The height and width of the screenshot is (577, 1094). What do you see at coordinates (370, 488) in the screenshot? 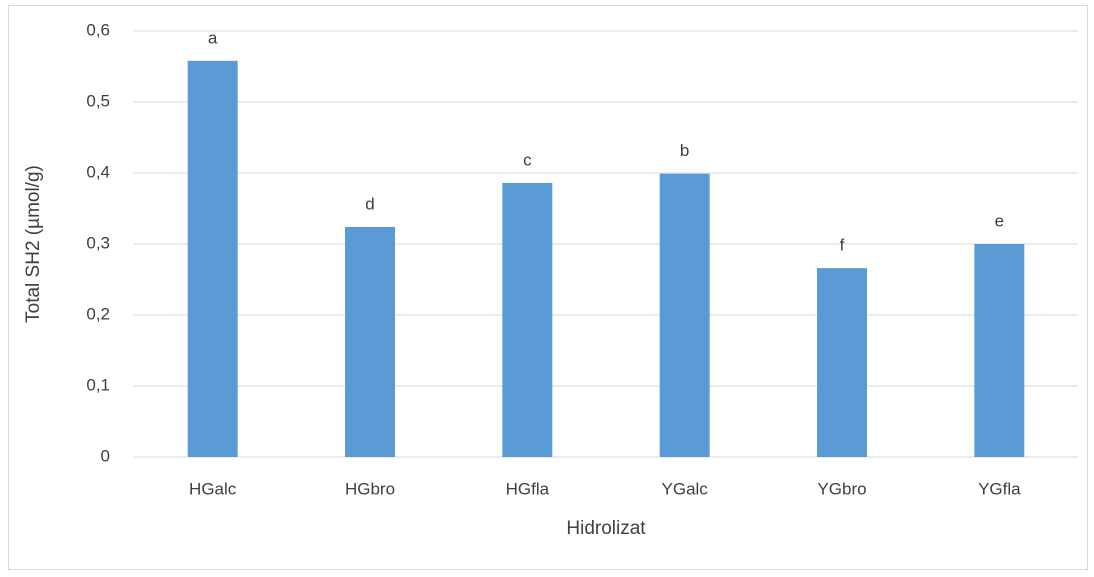
I see `x-tick-label: HGbro` at bounding box center [370, 488].